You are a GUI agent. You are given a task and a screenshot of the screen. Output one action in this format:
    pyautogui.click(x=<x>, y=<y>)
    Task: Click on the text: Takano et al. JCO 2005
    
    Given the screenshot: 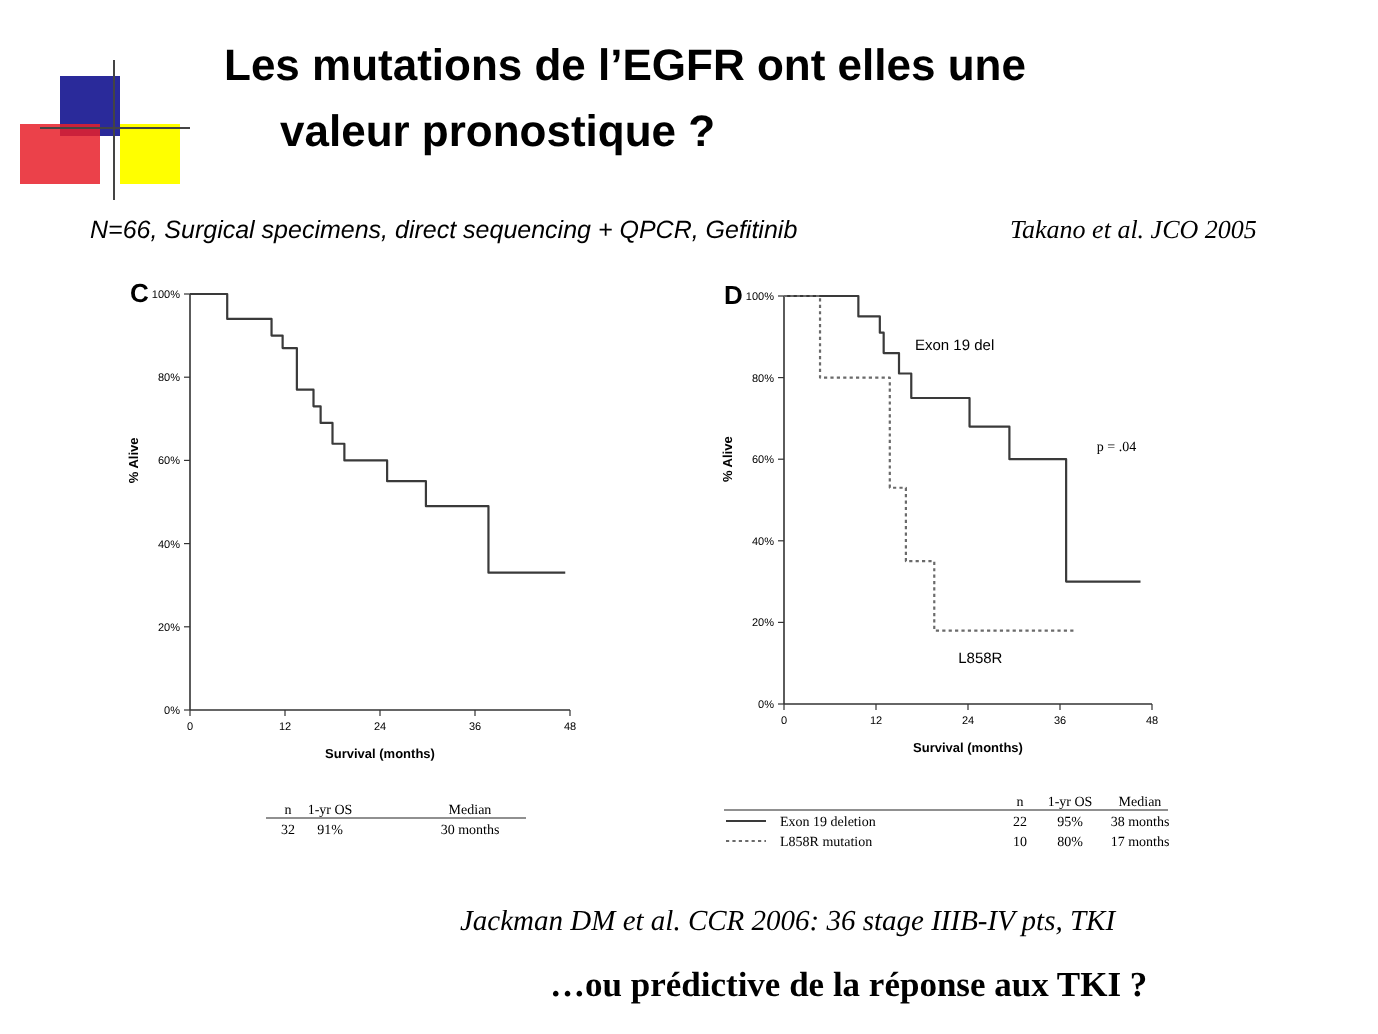 What is the action you would take?
    pyautogui.click(x=1134, y=229)
    